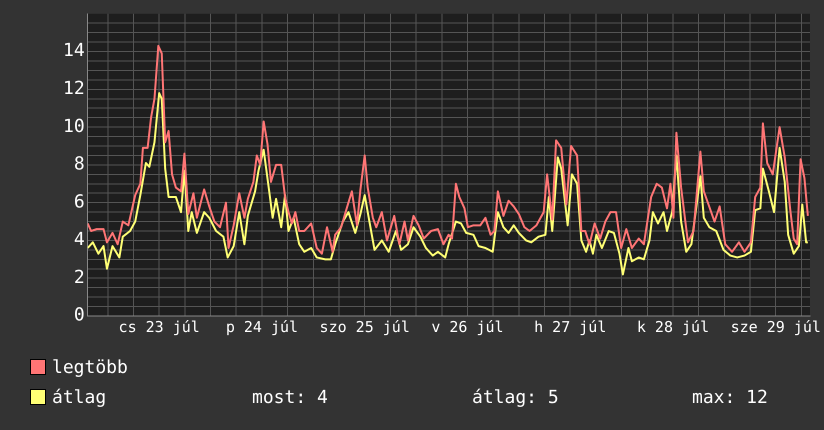 The image size is (824, 430). Describe the element at coordinates (290, 397) in the screenshot. I see `text: most: 4` at that location.